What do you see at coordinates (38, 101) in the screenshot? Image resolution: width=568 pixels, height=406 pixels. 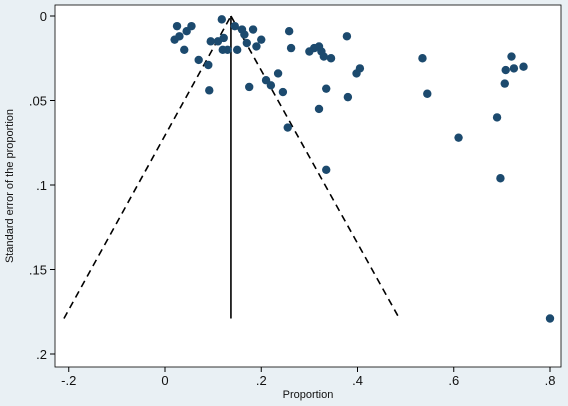 I see `y-tick-label: .05` at bounding box center [38, 101].